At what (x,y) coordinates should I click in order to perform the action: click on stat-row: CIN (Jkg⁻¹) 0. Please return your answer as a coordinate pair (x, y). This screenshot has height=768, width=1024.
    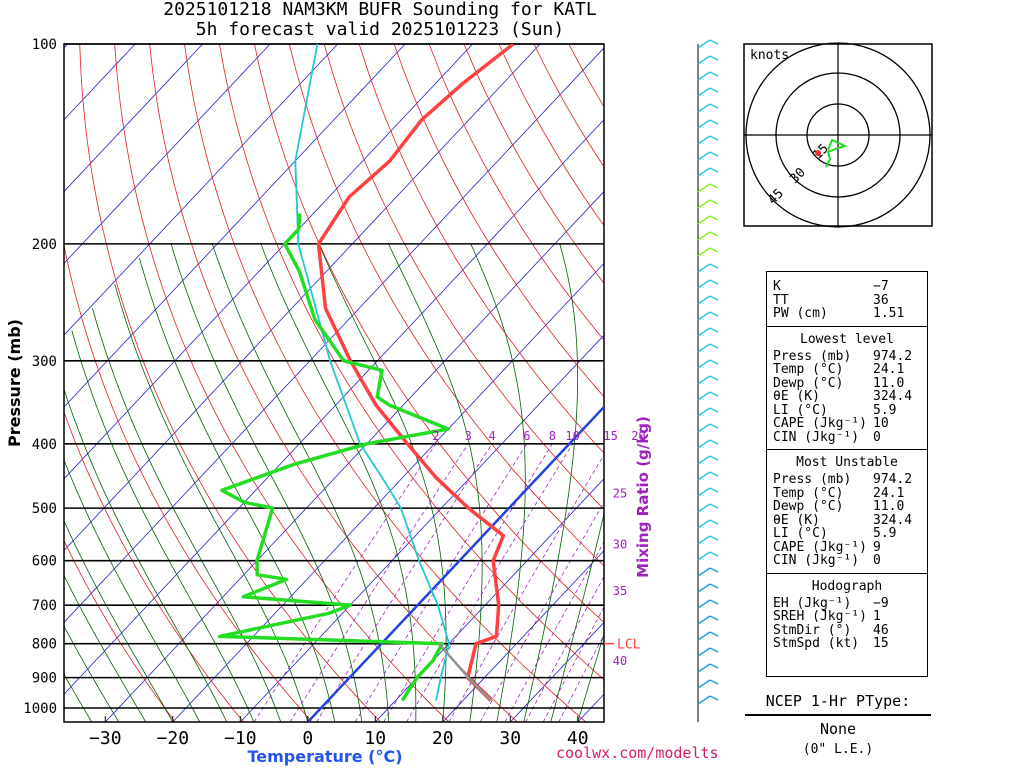
    Looking at the image, I should click on (827, 560).